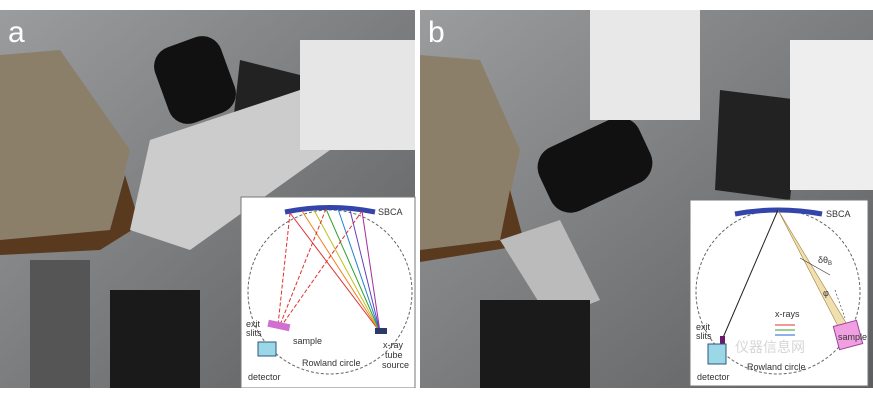  I want to click on watermark: 仪器信息网, so click(770, 347).